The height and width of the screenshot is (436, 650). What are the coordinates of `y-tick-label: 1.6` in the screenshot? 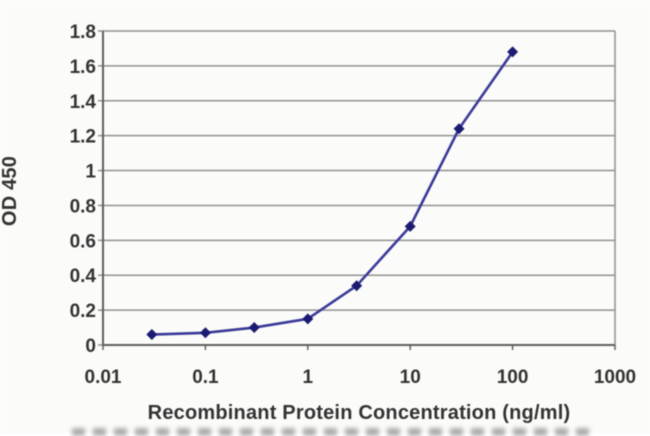 It's located at (83, 67).